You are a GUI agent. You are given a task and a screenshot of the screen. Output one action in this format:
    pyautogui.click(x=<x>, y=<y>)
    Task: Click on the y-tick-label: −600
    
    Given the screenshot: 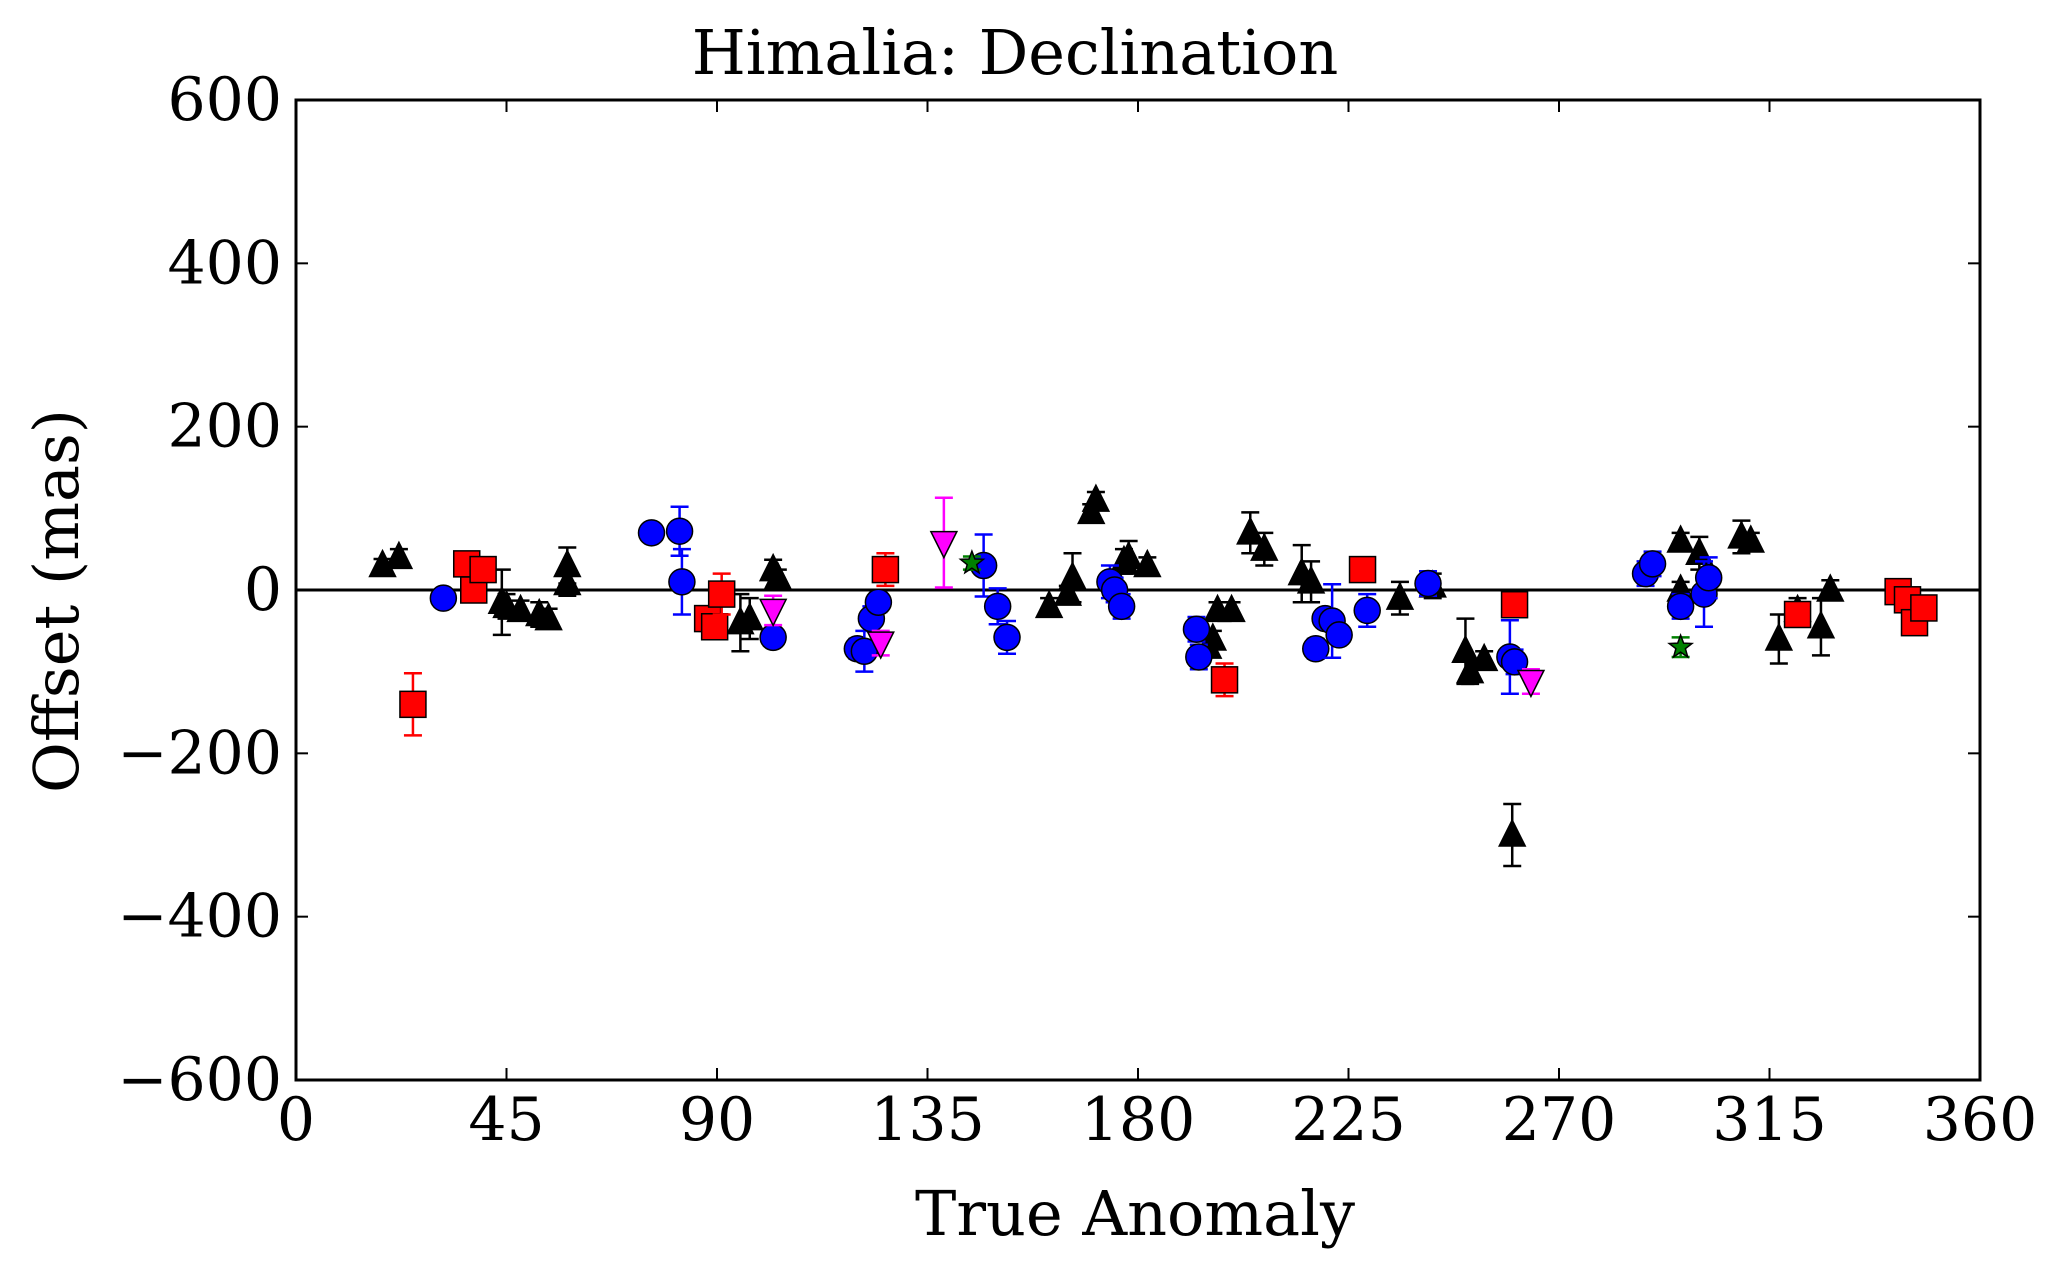 What is the action you would take?
    pyautogui.click(x=199, y=1080)
    